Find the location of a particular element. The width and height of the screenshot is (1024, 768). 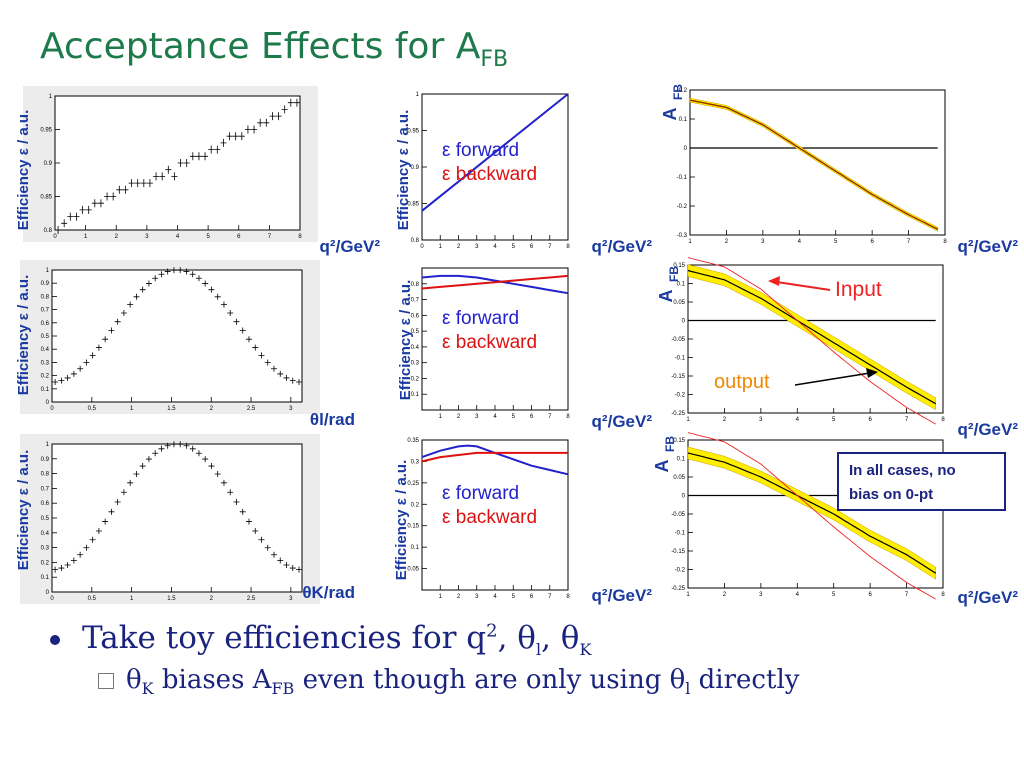

afb-ylabel-sub: FB is located at coordinates (678, 92).